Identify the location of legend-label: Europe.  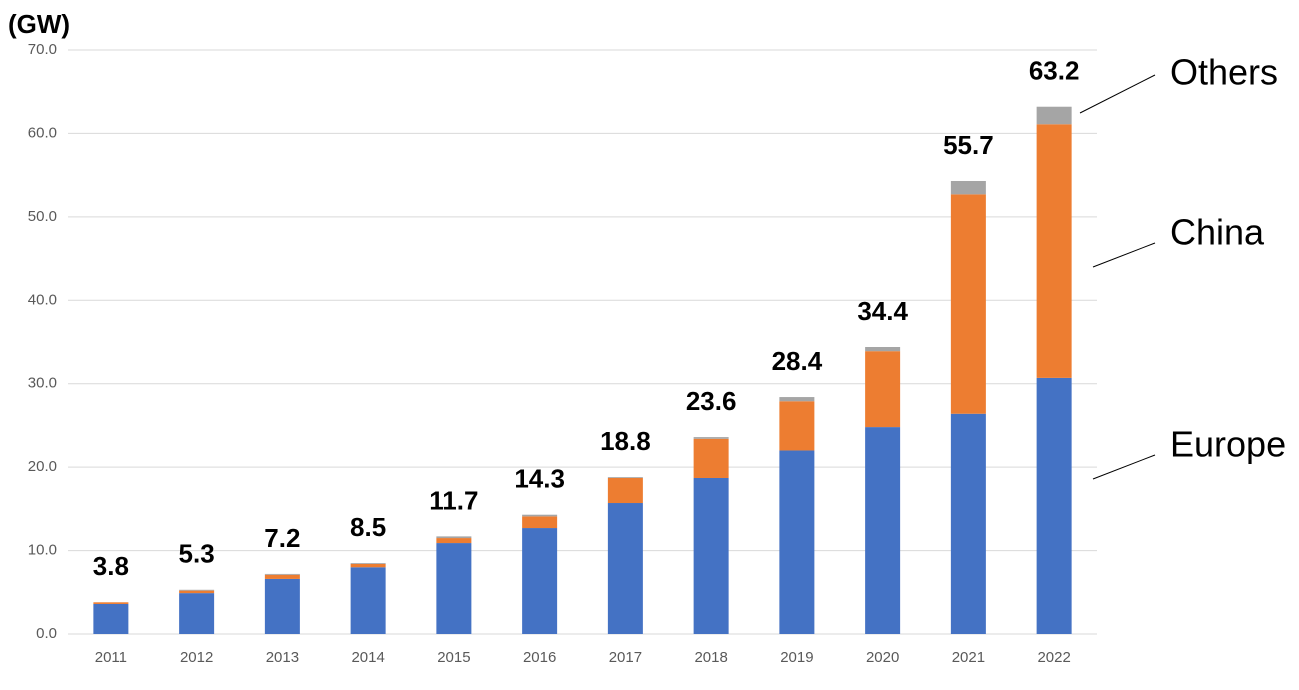
(1228, 444).